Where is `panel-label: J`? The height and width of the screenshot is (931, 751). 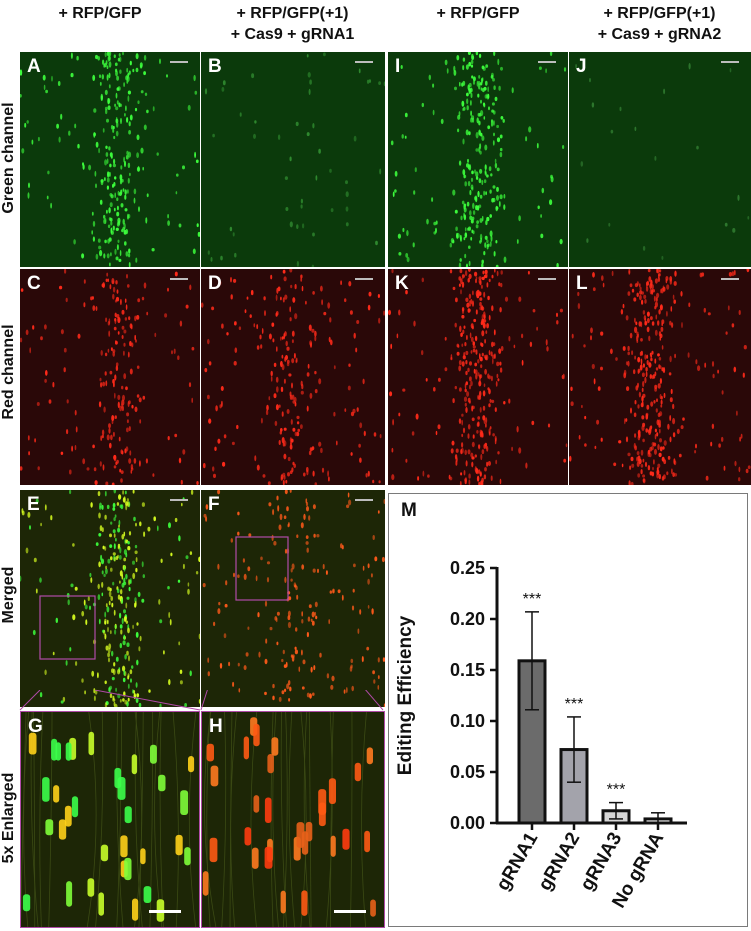 panel-label: J is located at coordinates (581, 66).